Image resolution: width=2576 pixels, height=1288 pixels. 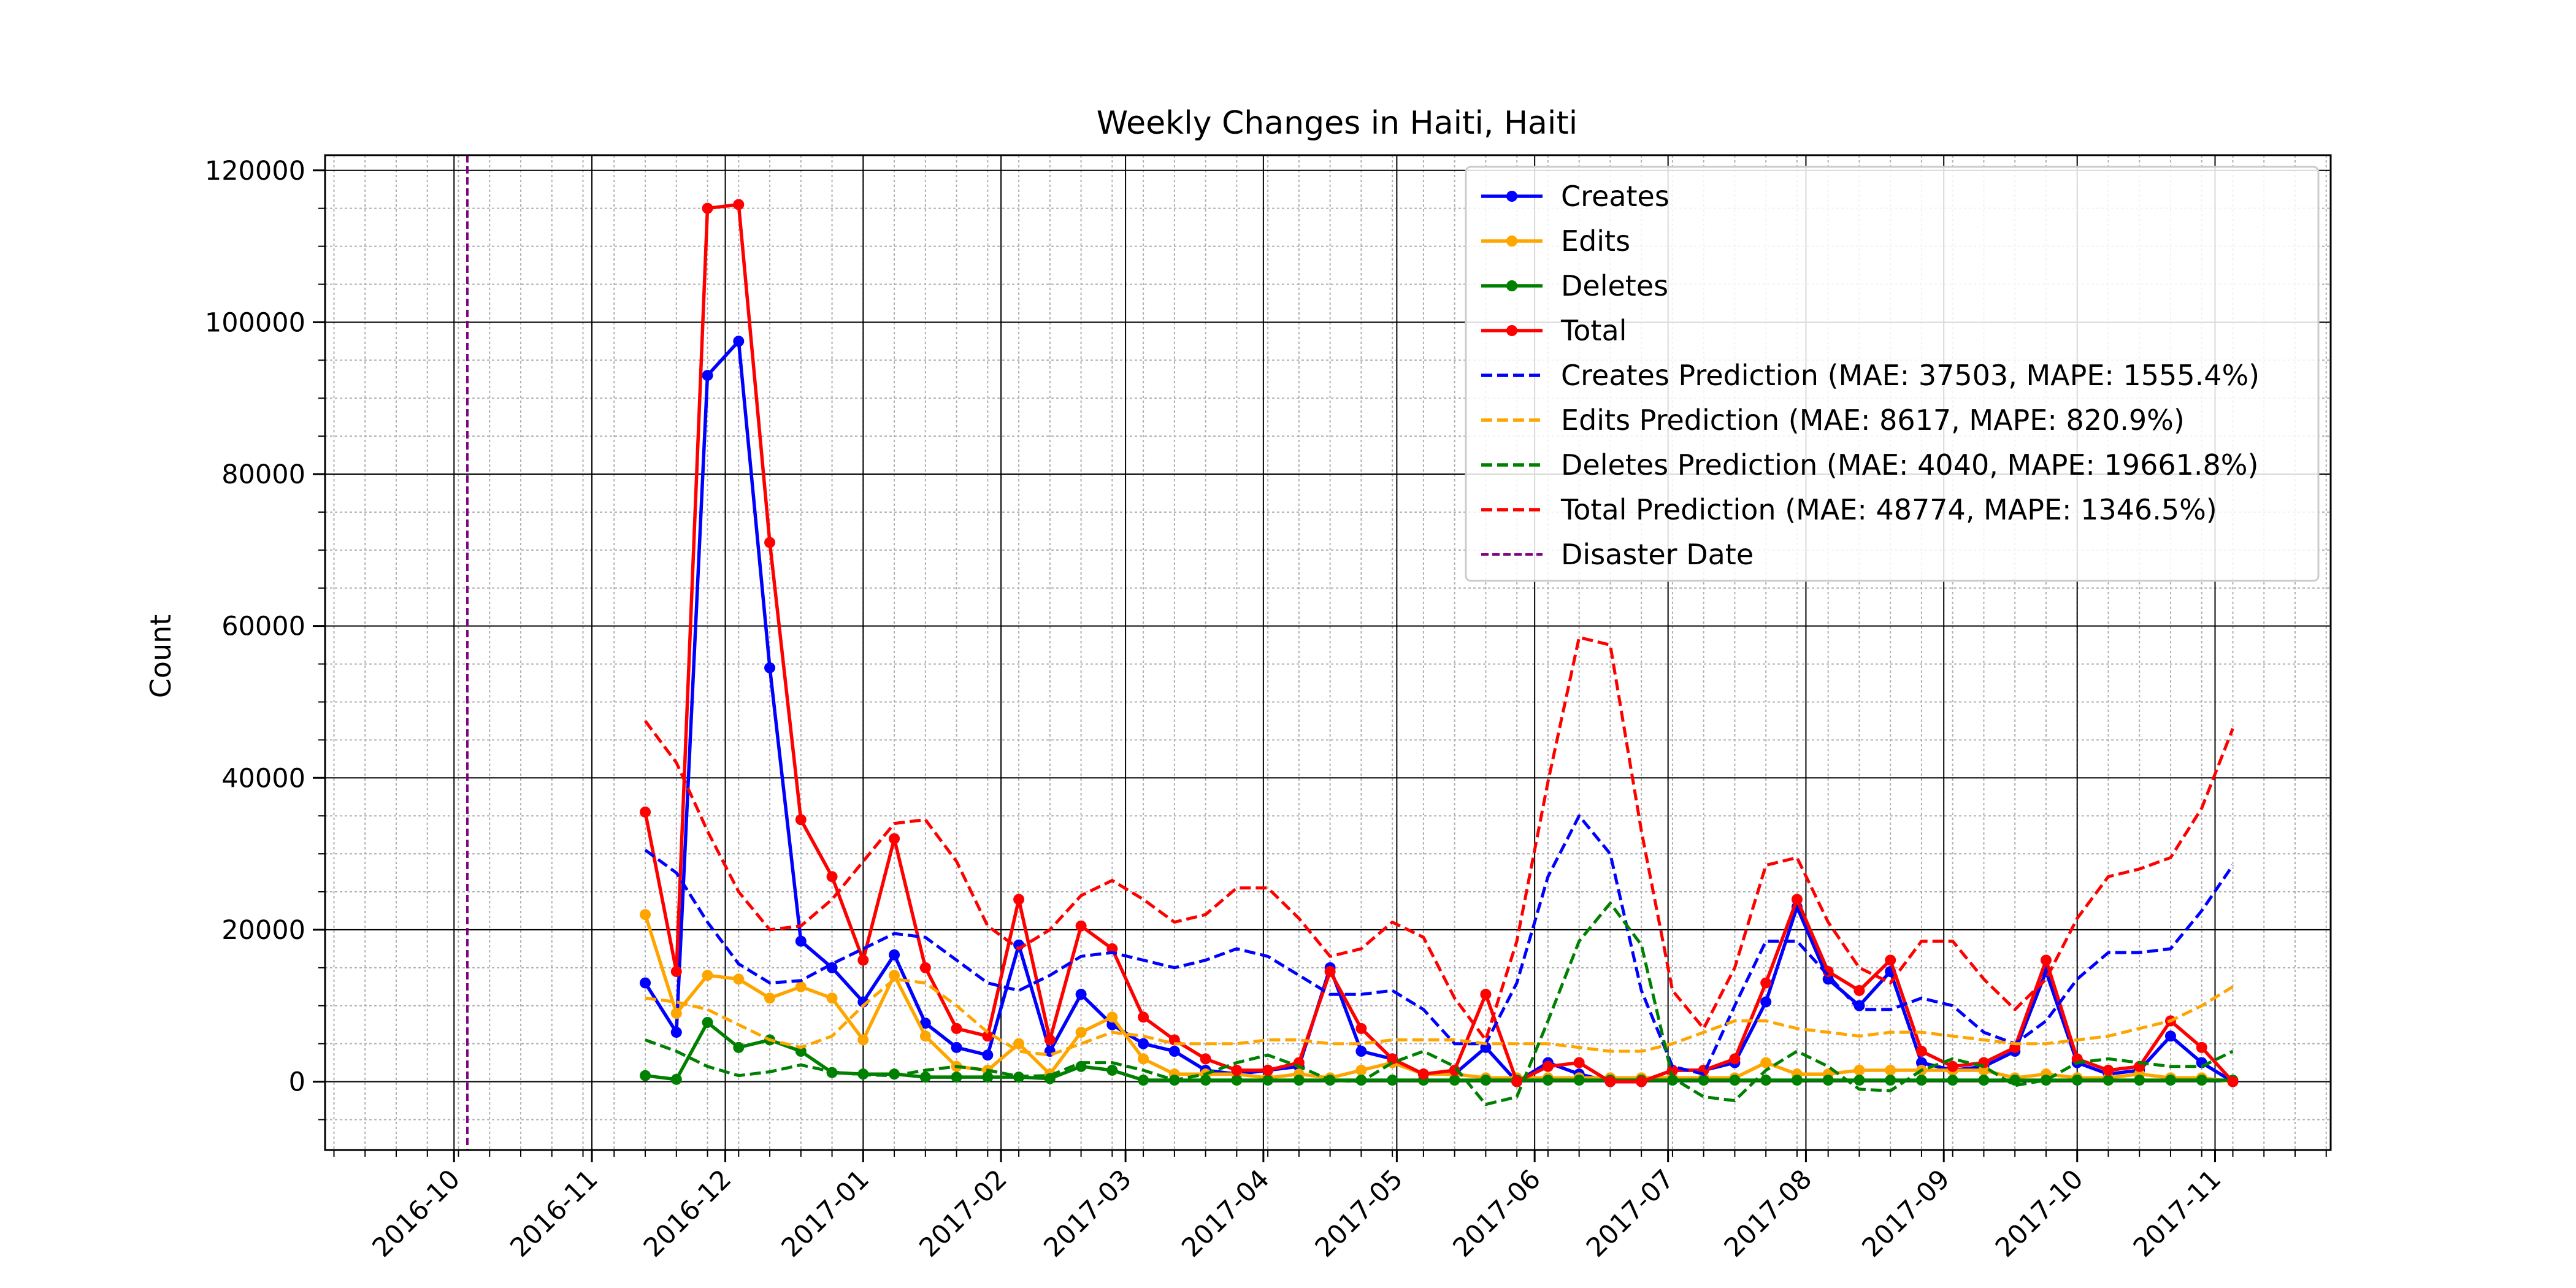 I want to click on legend-label: Edits, so click(x=1595, y=241).